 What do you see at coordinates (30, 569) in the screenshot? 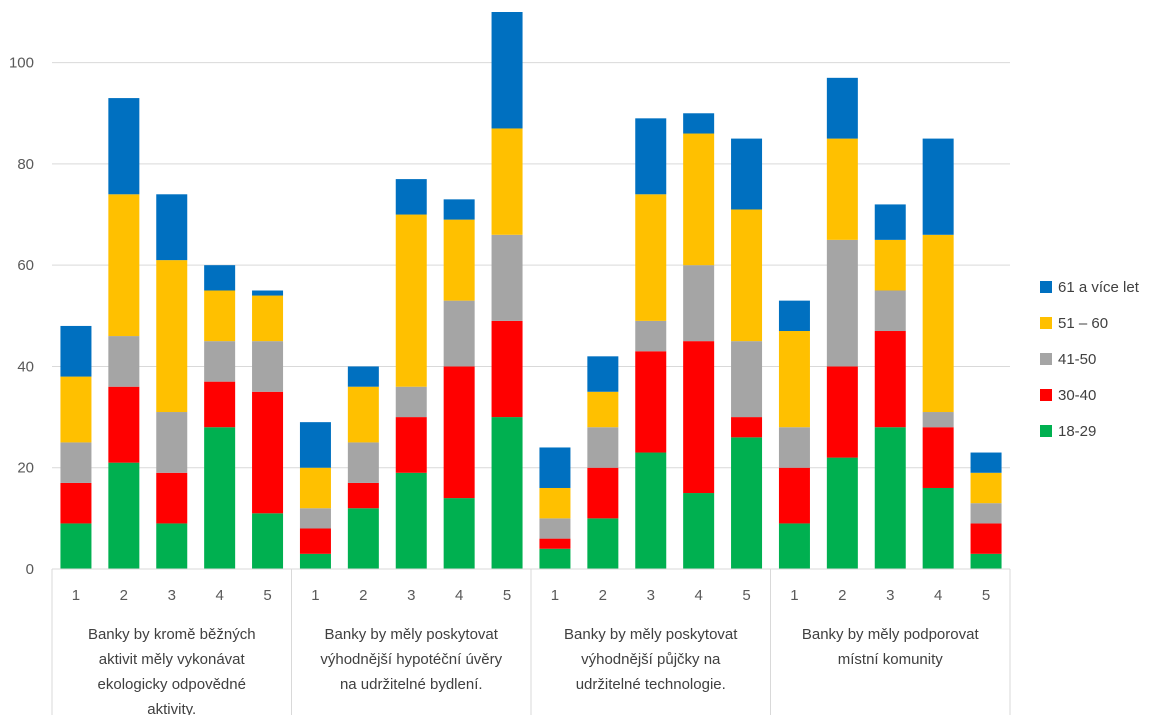
I see `y-tick-label: 0` at bounding box center [30, 569].